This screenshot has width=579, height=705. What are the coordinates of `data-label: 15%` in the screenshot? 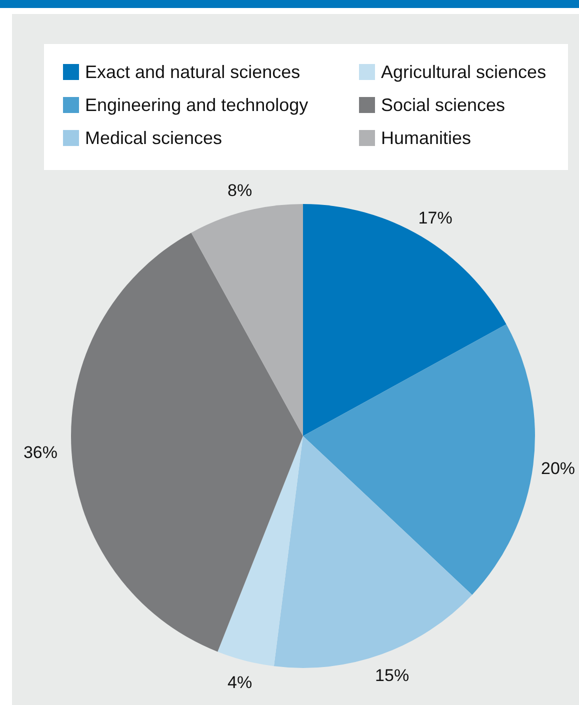 It's located at (392, 675).